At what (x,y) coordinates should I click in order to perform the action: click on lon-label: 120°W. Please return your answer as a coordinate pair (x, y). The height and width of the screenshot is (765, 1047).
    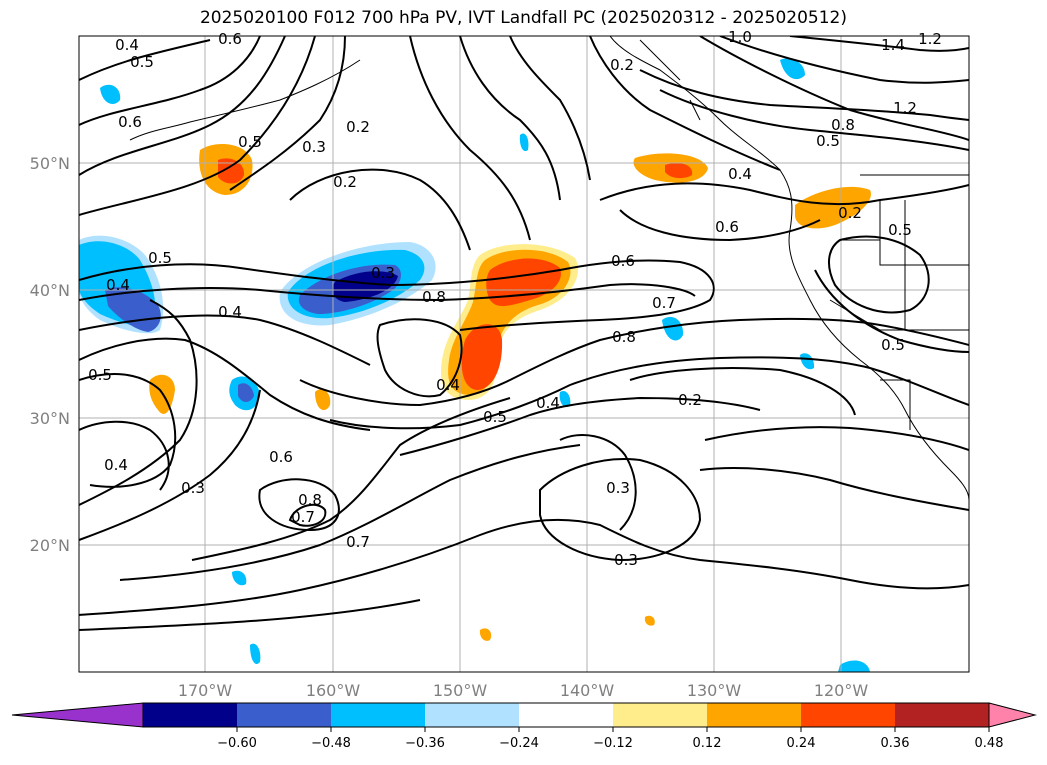
    Looking at the image, I should click on (841, 690).